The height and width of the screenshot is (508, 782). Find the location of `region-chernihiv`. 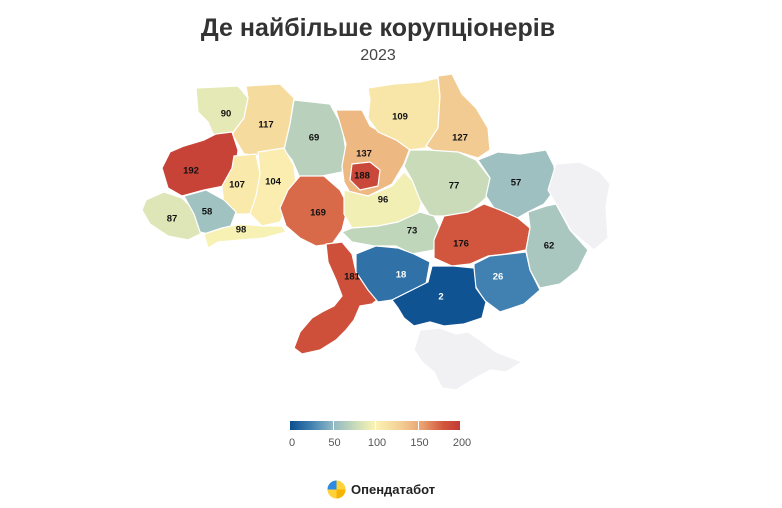

region-chernihiv is located at coordinates (404, 114).